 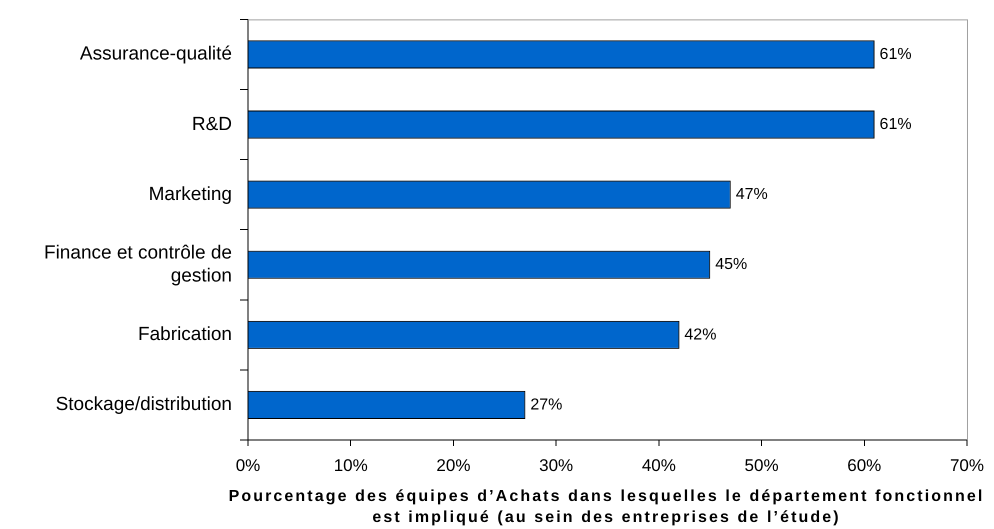 What do you see at coordinates (731, 265) in the screenshot?
I see `data-label: 45%` at bounding box center [731, 265].